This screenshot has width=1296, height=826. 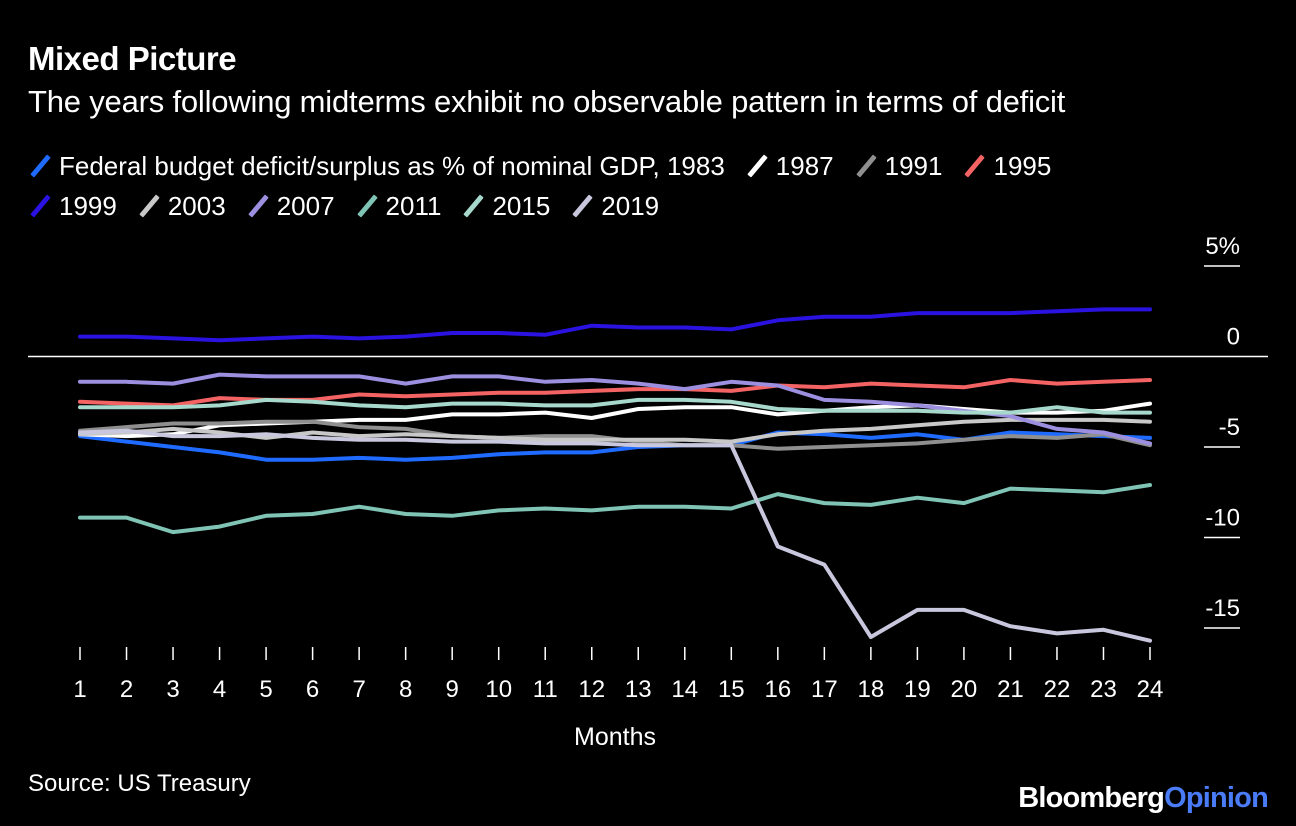 What do you see at coordinates (917, 689) in the screenshot?
I see `x-tick-label: 19` at bounding box center [917, 689].